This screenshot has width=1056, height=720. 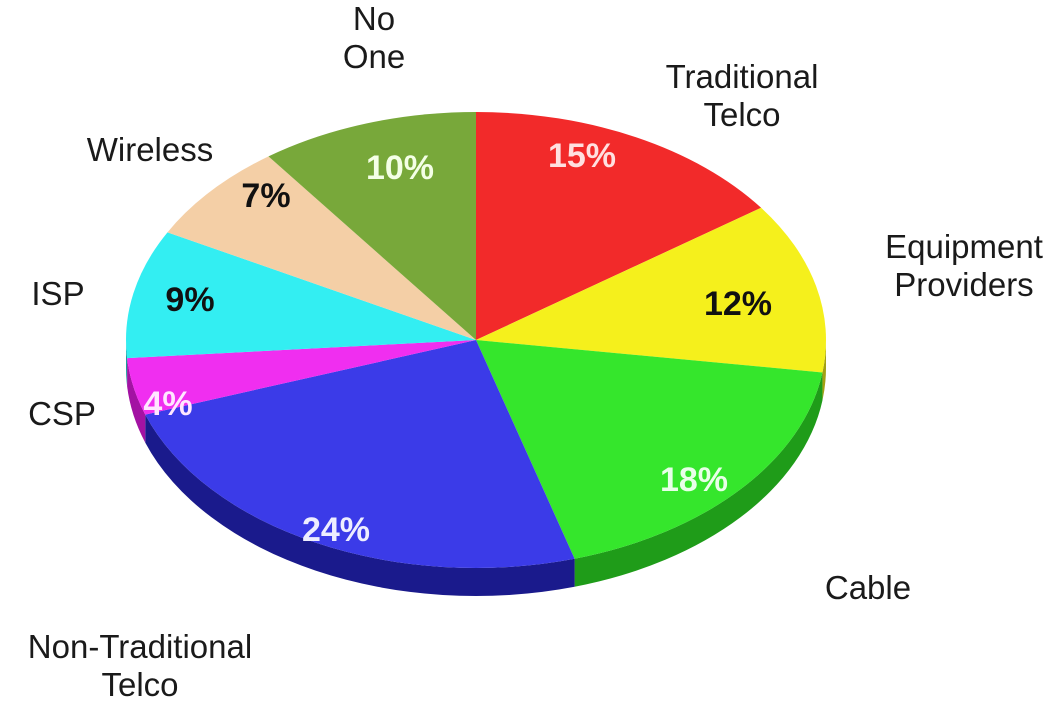 I want to click on slice-traditional-telco, so click(x=619, y=226).